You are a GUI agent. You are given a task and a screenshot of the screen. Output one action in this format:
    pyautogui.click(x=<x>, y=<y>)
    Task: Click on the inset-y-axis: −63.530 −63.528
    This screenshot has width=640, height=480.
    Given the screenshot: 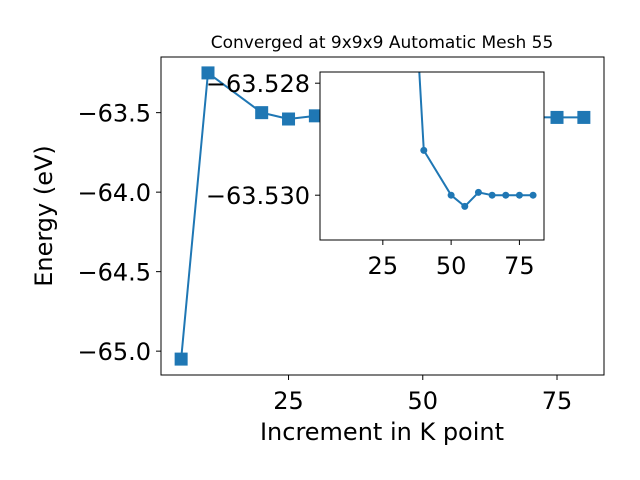 What is the action you would take?
    pyautogui.click(x=263, y=140)
    